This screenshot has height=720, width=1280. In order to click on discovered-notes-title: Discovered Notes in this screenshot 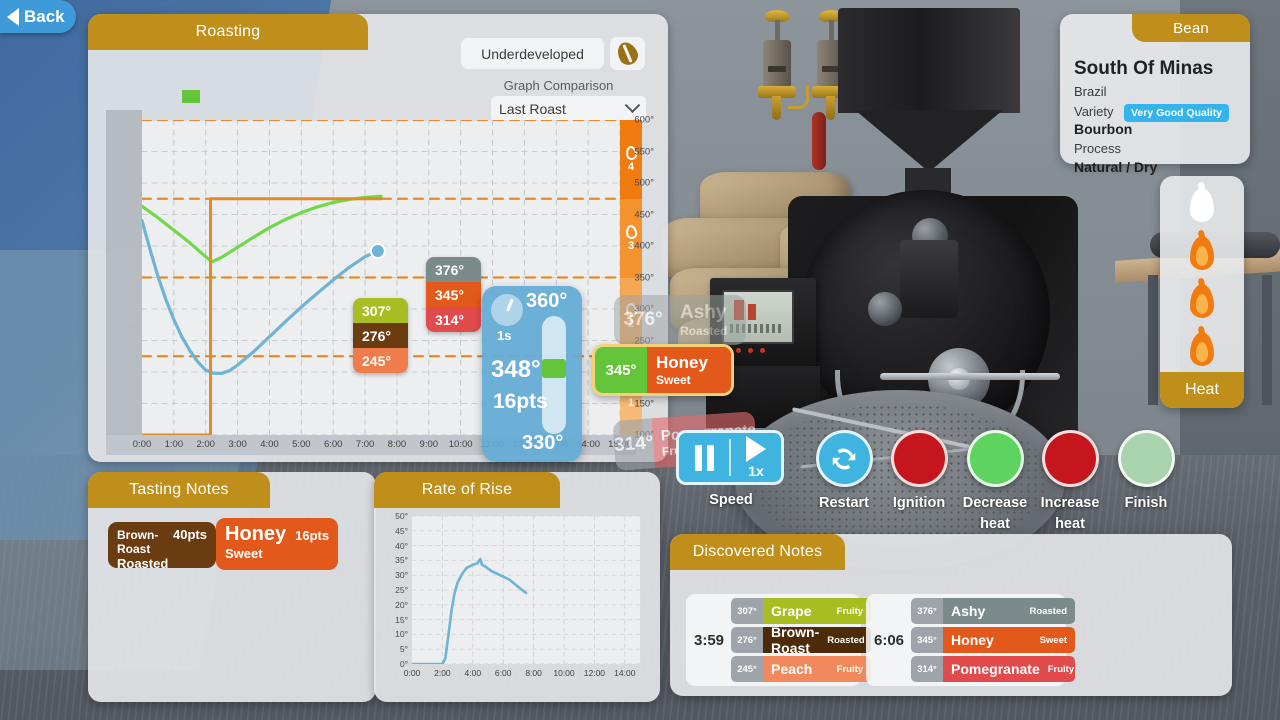, I will do `click(757, 552)`.